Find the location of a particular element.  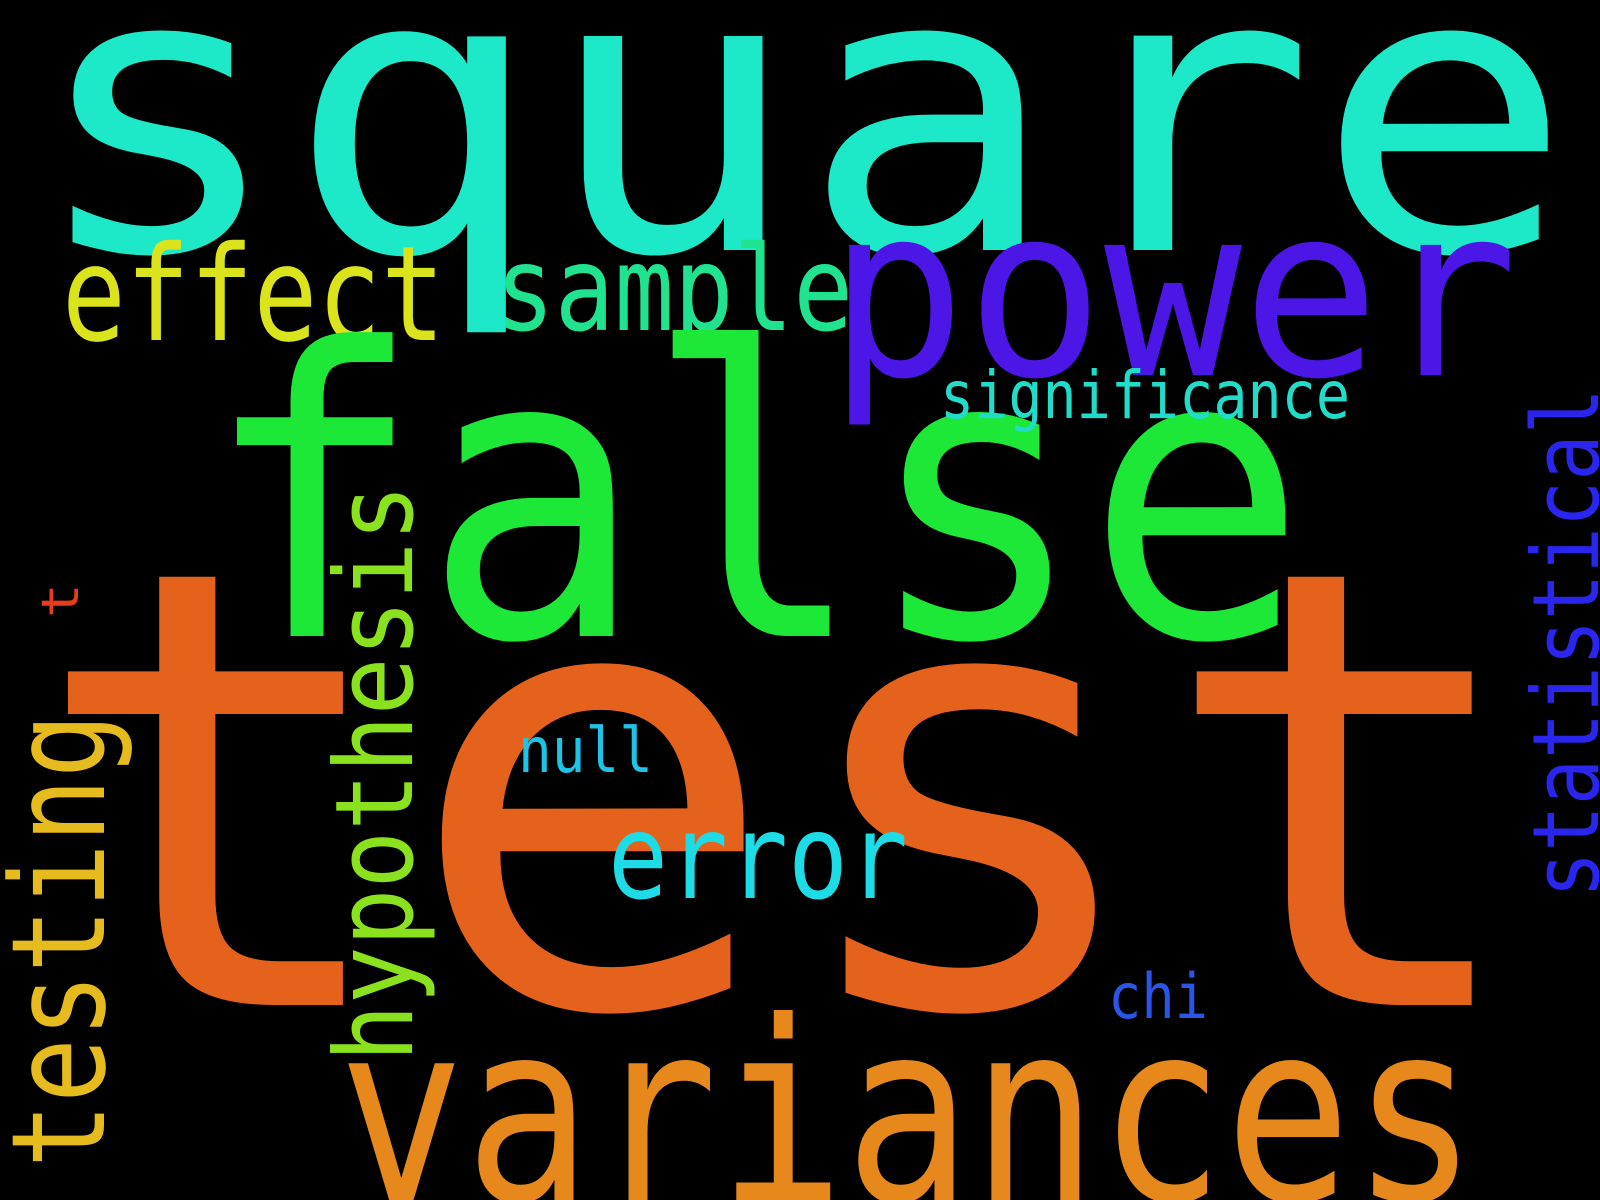

word-statistical: statistical is located at coordinates (1556, 643).